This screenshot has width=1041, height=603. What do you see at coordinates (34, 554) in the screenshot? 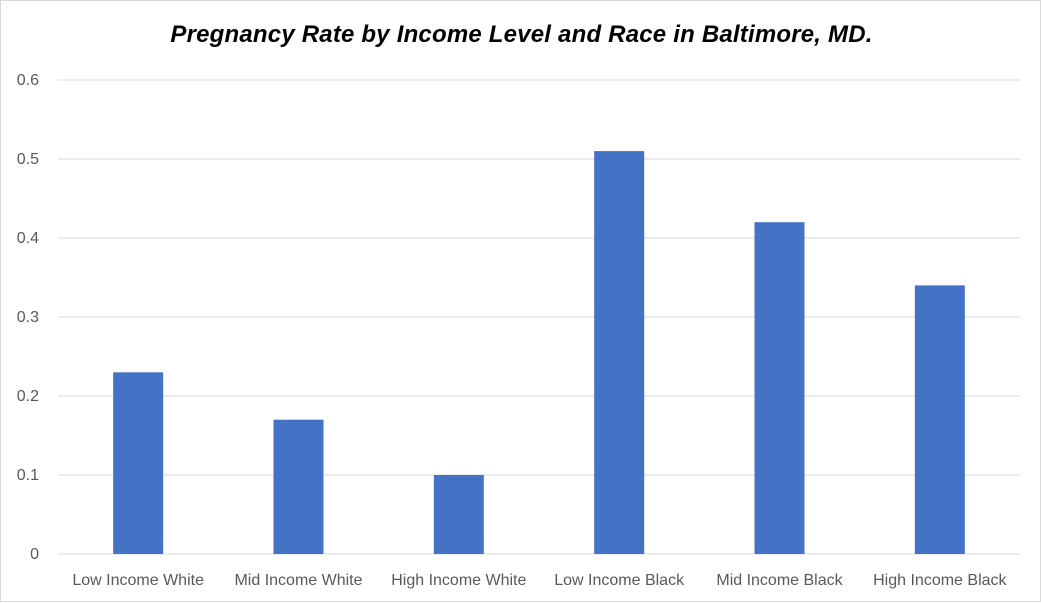
I see `y-tick-label: 0` at bounding box center [34, 554].